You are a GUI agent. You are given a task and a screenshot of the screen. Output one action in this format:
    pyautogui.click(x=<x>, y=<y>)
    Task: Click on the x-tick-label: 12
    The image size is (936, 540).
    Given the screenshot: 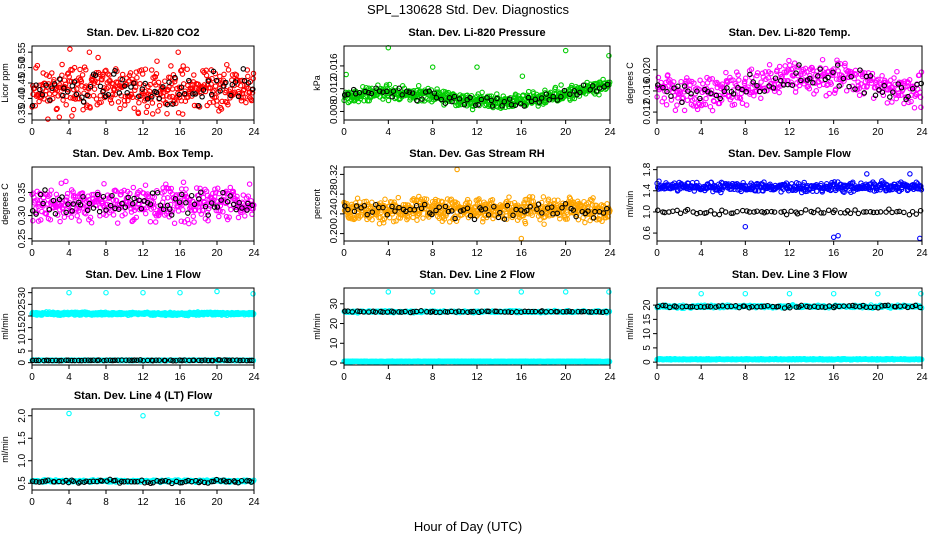 What is the action you would take?
    pyautogui.click(x=790, y=132)
    